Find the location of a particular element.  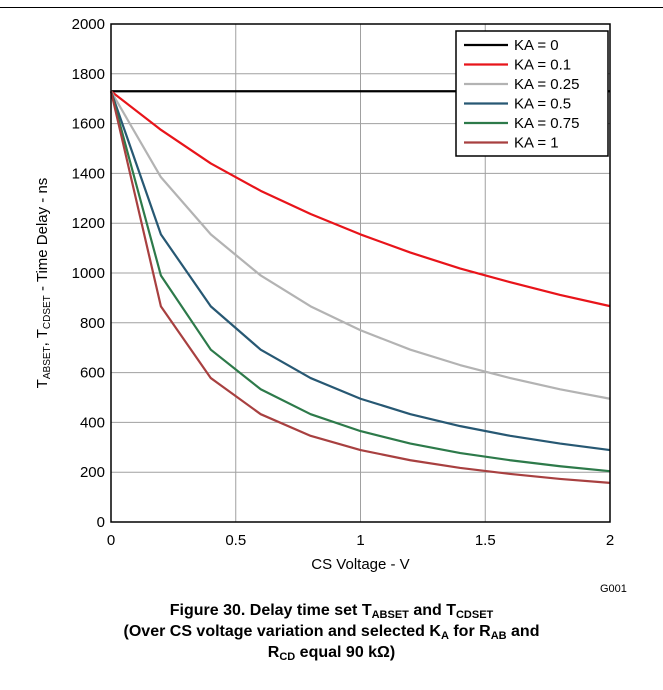

y-label-t2: , T is located at coordinates (42, 337).